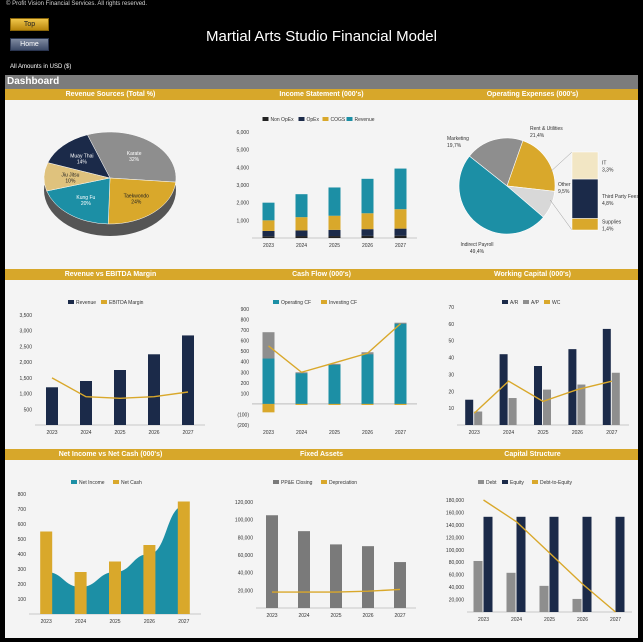  What do you see at coordinates (343, 303) in the screenshot?
I see `legend-label: Investing CF` at bounding box center [343, 303].